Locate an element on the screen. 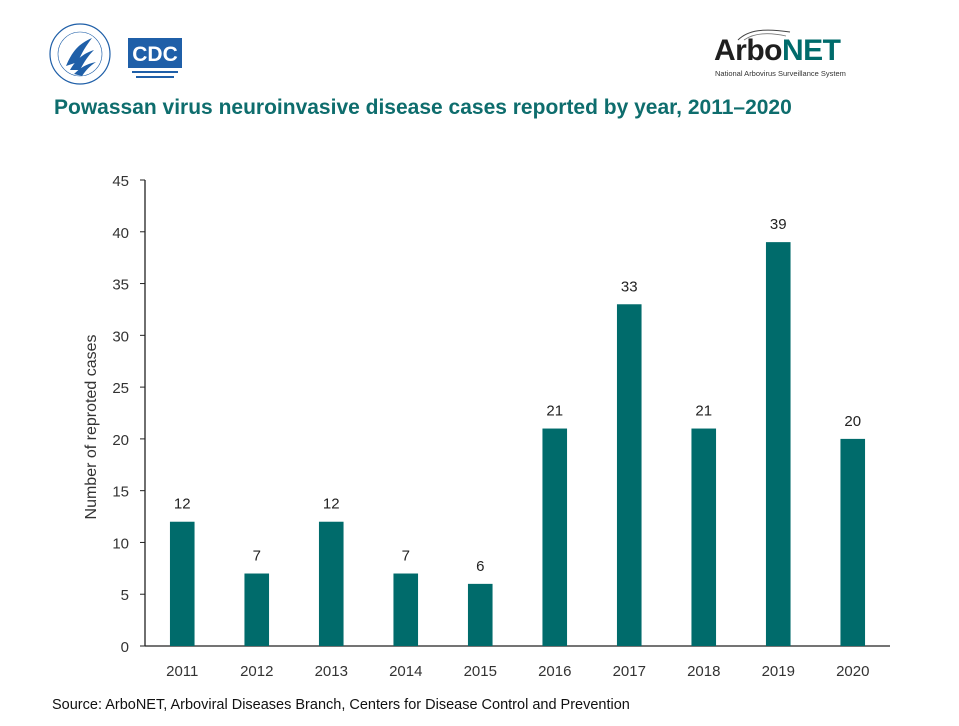 The image size is (959, 726). y-tick-label: 30 is located at coordinates (120, 336).